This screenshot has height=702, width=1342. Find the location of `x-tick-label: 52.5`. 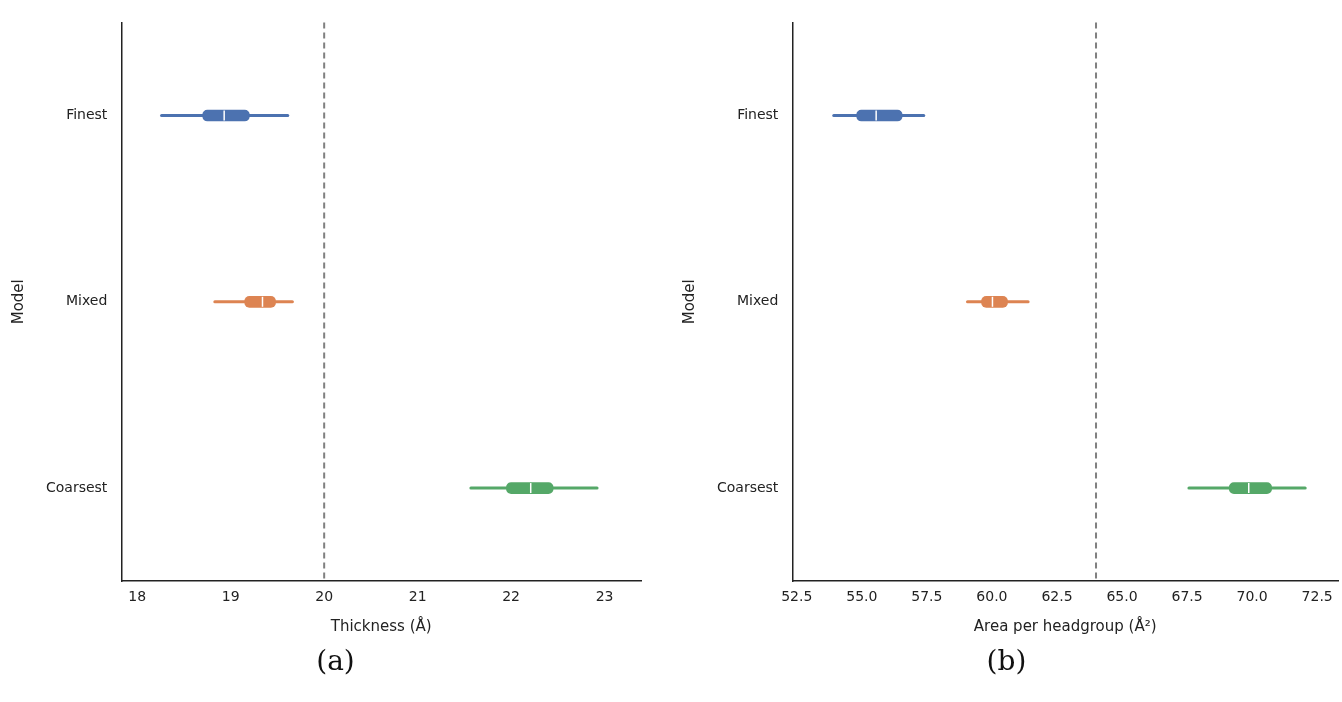

x-tick-label: 52.5 is located at coordinates (797, 596).